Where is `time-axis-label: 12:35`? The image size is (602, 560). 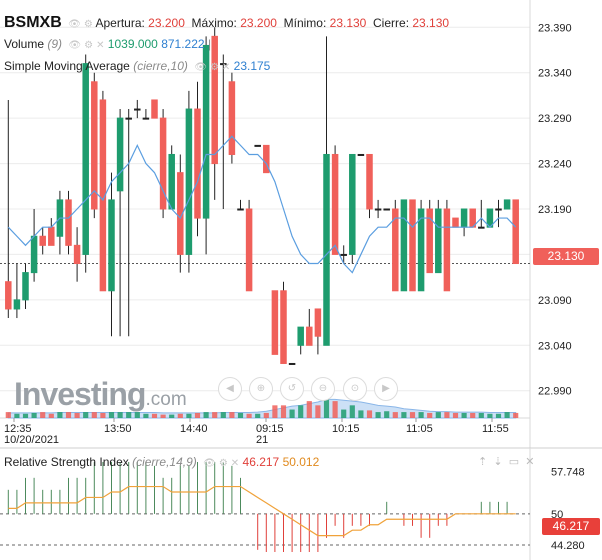 time-axis-label: 12:35 is located at coordinates (18, 429).